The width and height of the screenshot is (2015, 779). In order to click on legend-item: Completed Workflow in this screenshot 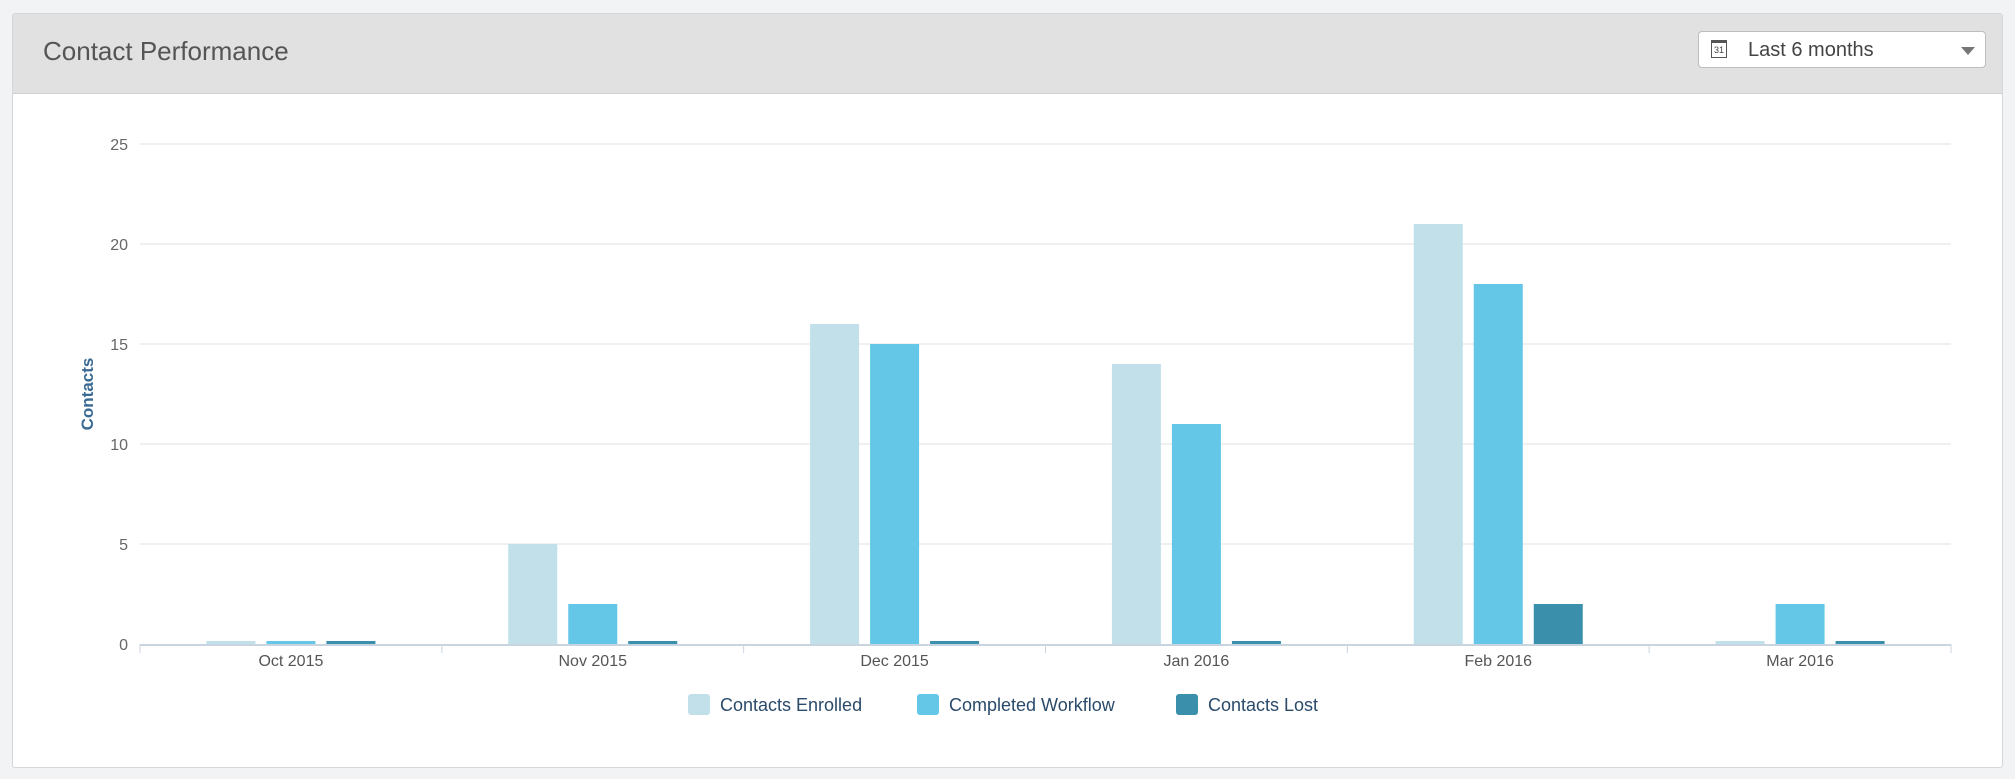, I will do `click(1032, 705)`.